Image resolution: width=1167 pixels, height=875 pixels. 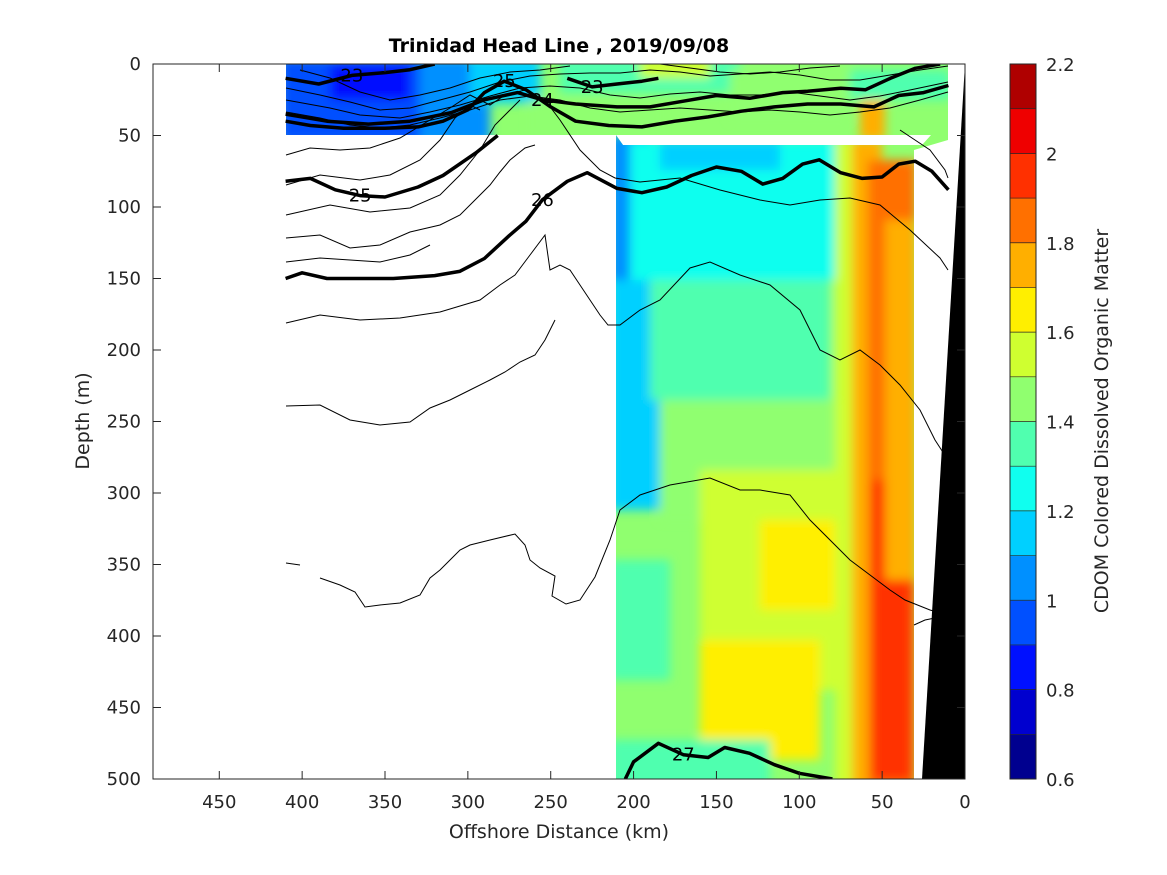 What do you see at coordinates (964, 802) in the screenshot?
I see `x-tick-label: 0` at bounding box center [964, 802].